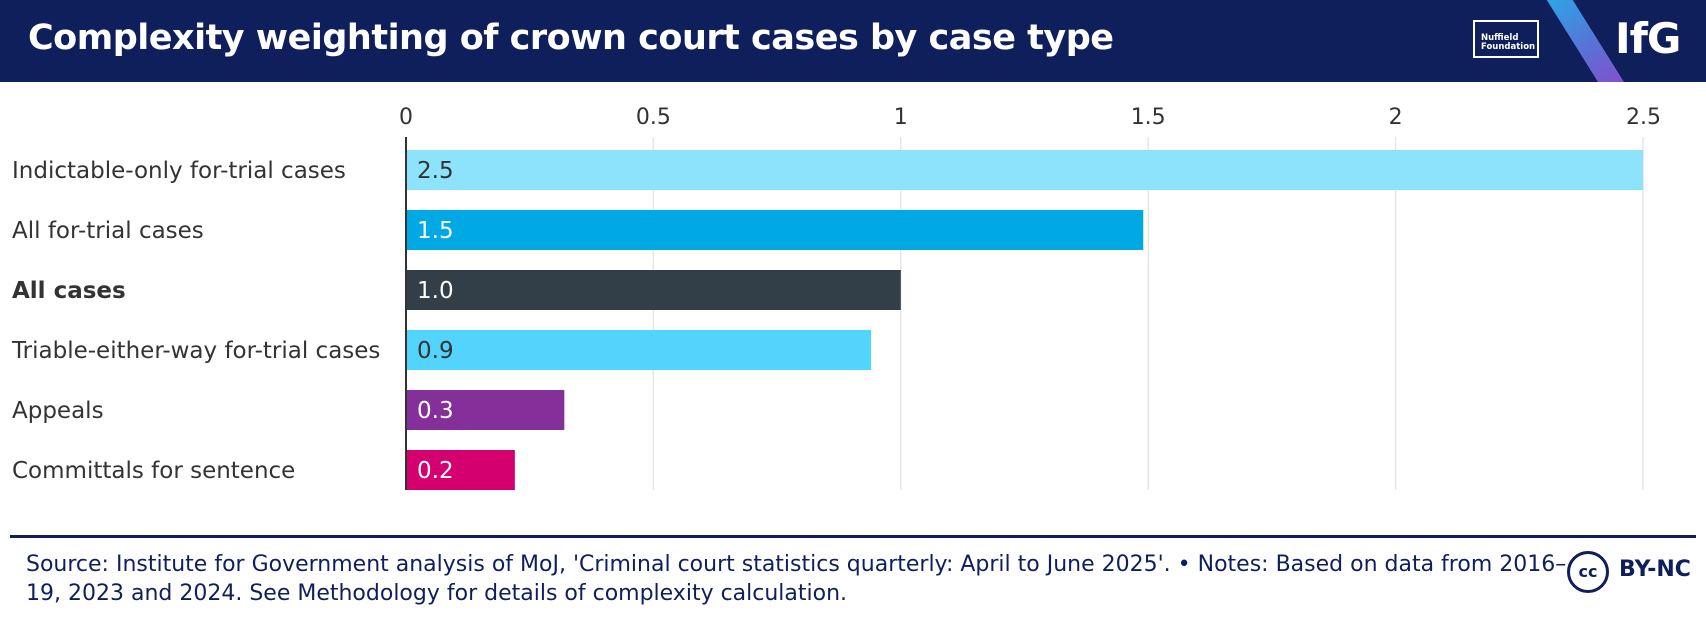 Image resolution: width=1706 pixels, height=624 pixels. Describe the element at coordinates (435, 411) in the screenshot. I see `value-label: 0.3` at that location.